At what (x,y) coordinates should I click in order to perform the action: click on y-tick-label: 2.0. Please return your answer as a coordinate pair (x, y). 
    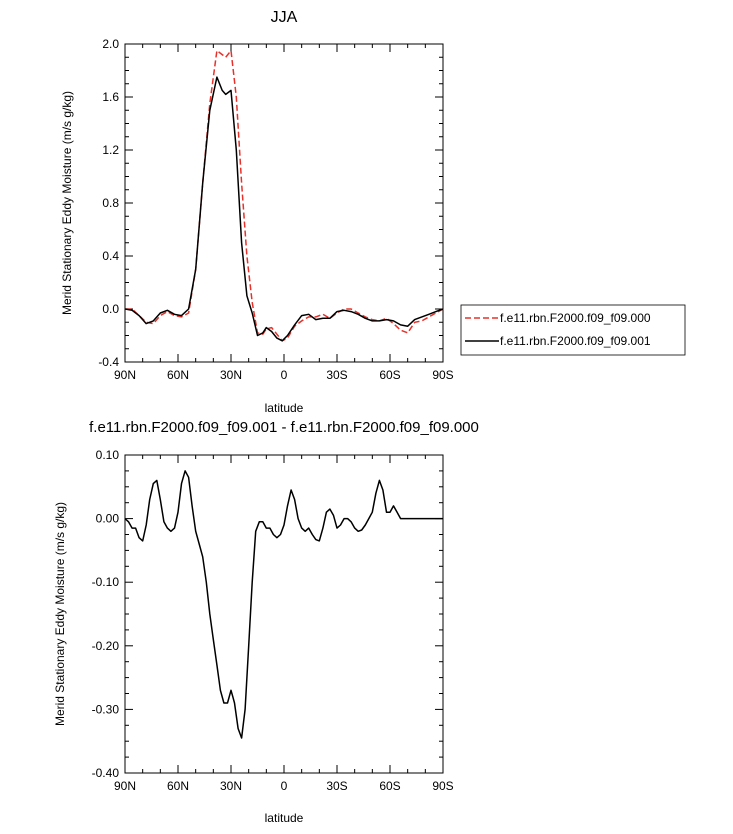
    Looking at the image, I should click on (110, 44).